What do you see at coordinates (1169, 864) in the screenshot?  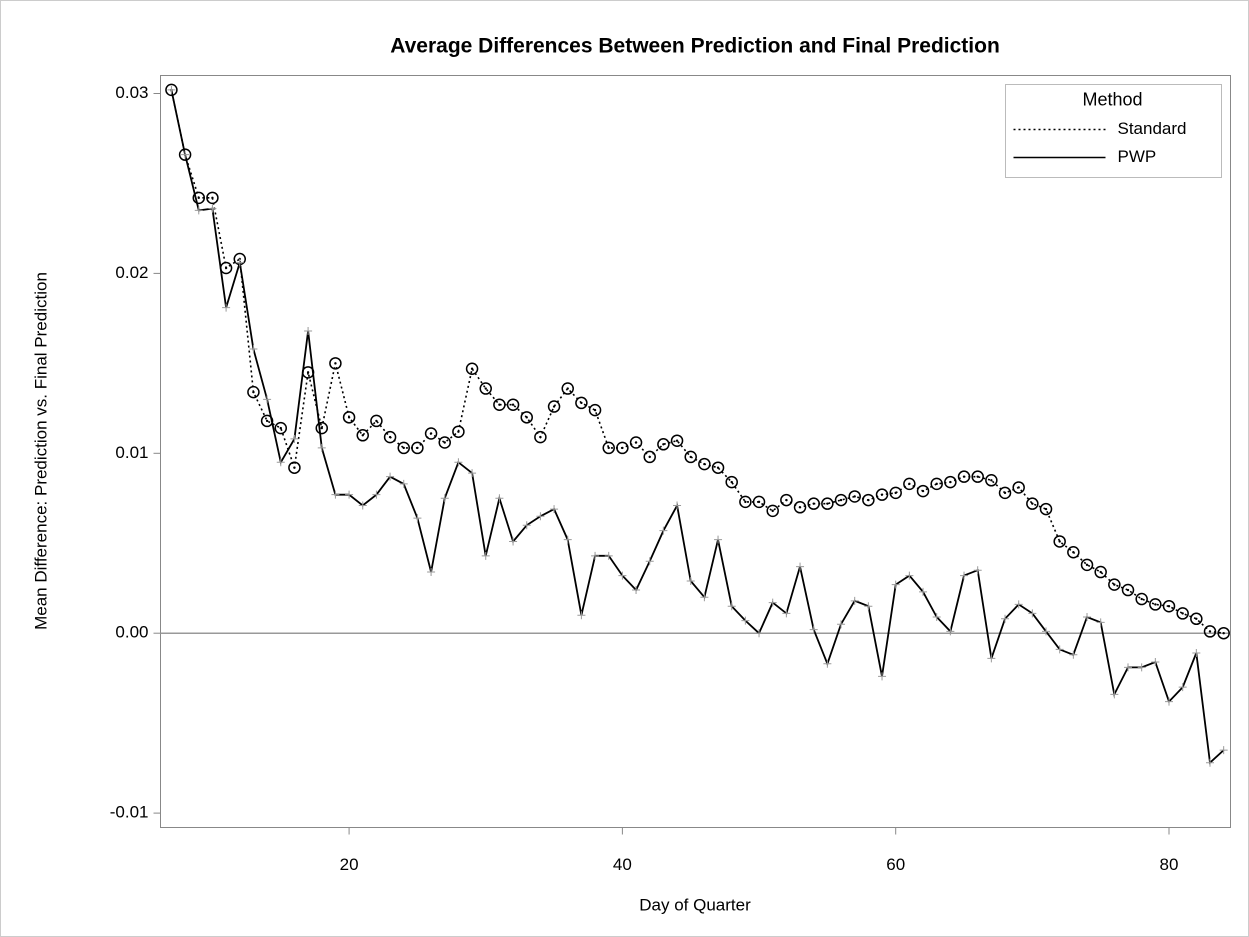 I see `x-tick-label: 80` at bounding box center [1169, 864].